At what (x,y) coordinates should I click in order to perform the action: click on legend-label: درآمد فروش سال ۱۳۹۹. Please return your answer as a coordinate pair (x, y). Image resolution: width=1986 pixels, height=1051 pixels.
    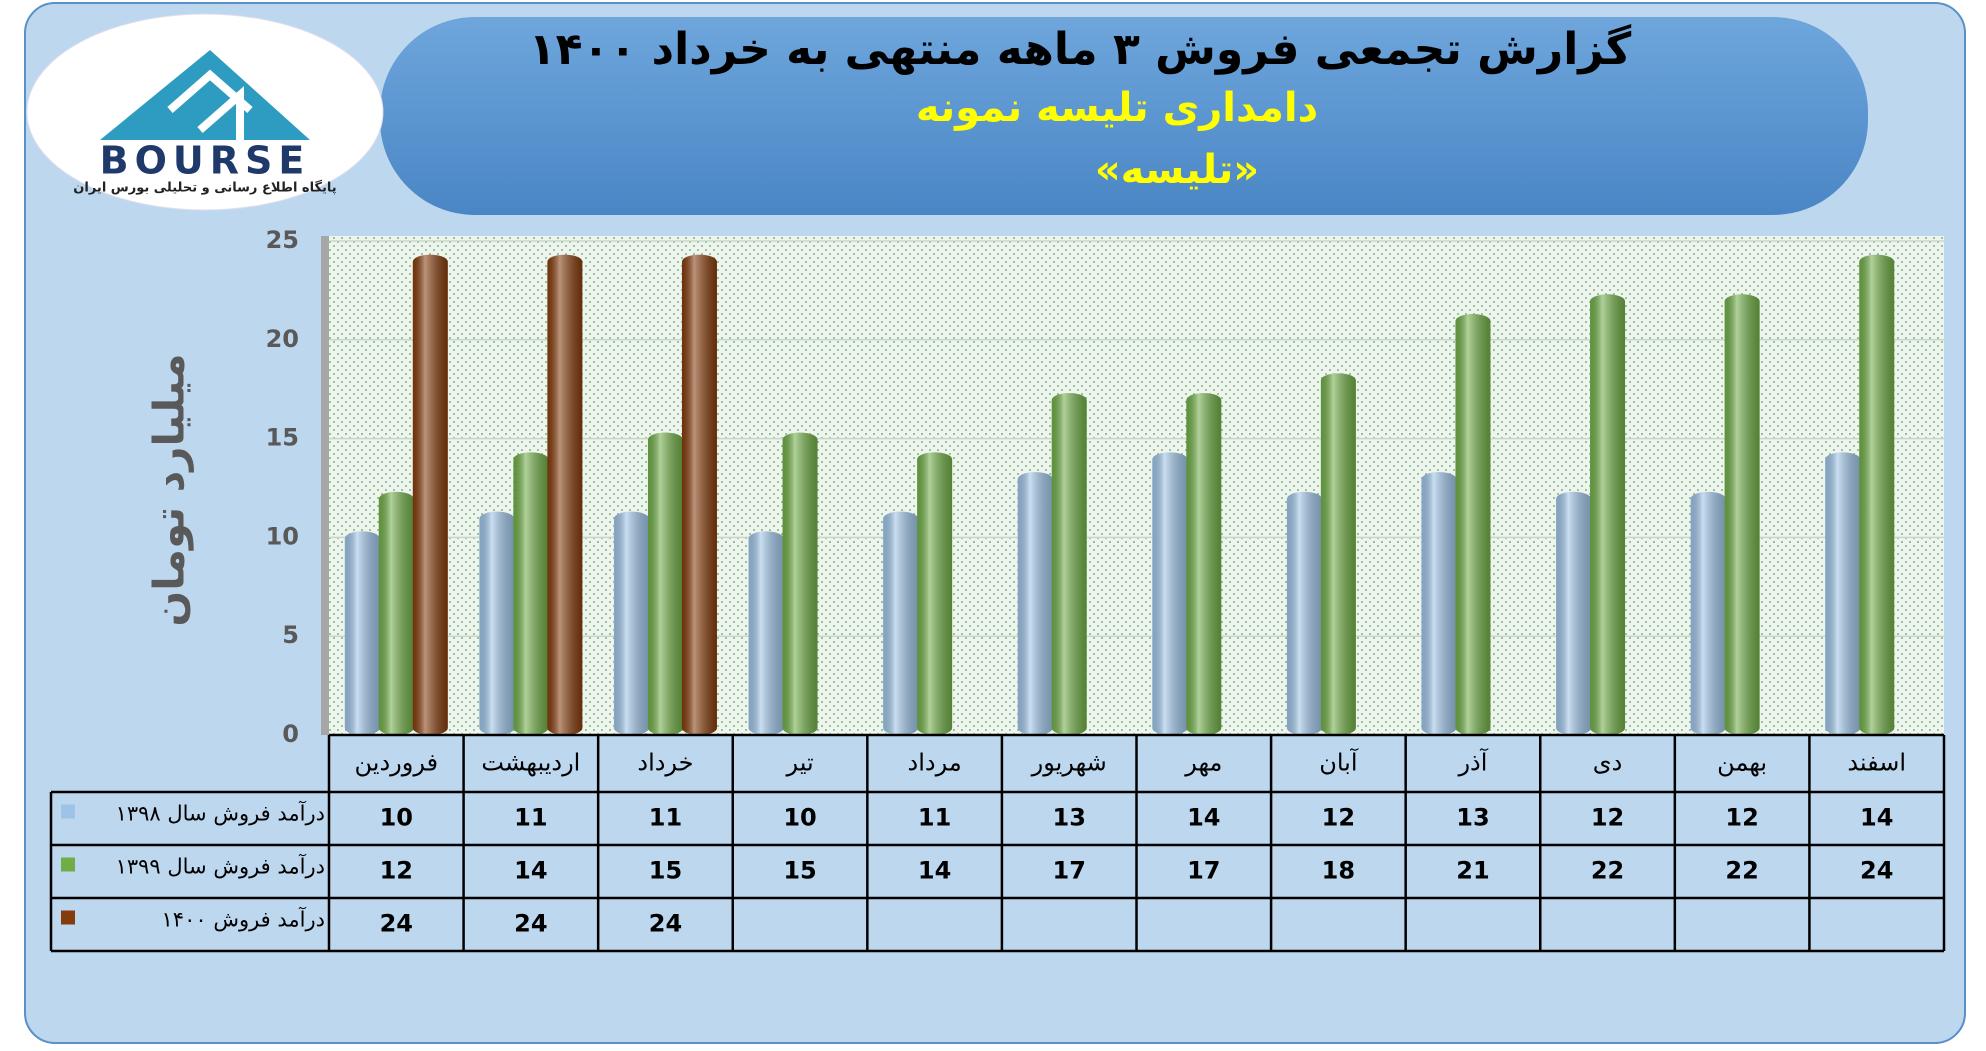
    Looking at the image, I should click on (220, 866).